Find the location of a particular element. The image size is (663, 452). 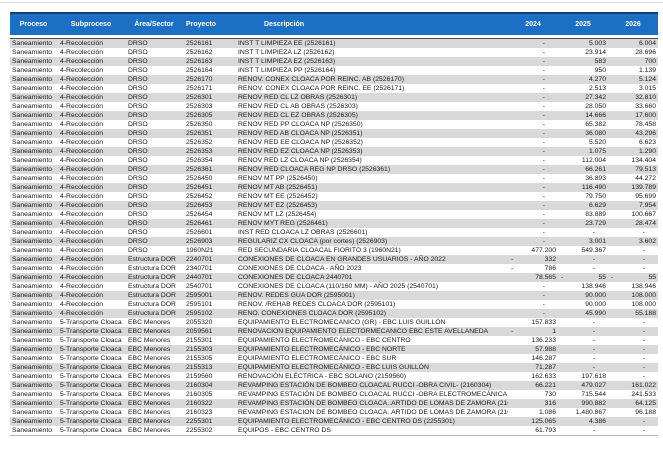

cell-proyecto: 2526601 is located at coordinates (199, 232).